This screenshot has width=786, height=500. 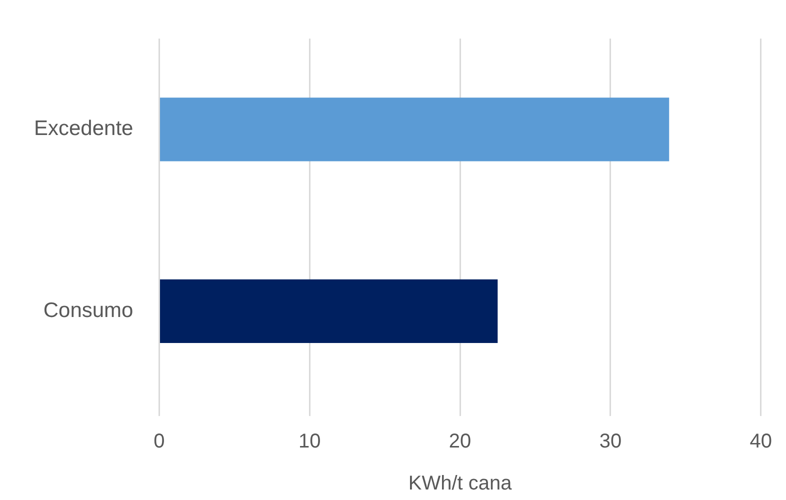 I want to click on x-tick-label: 0, so click(x=159, y=441).